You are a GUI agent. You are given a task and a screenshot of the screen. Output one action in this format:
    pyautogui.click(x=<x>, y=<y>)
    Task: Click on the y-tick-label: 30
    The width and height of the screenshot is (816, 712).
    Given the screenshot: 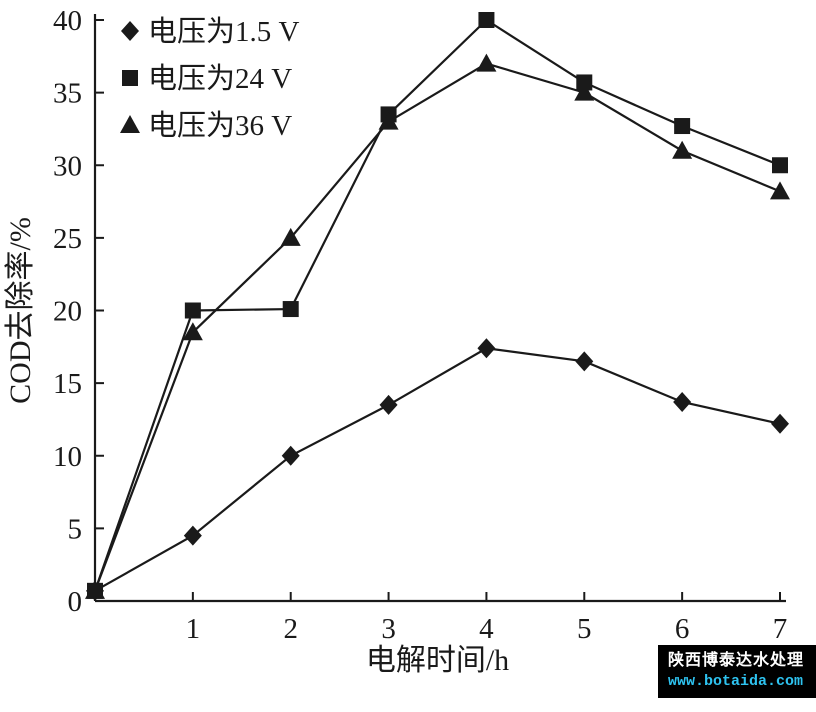 What is the action you would take?
    pyautogui.click(x=67, y=166)
    